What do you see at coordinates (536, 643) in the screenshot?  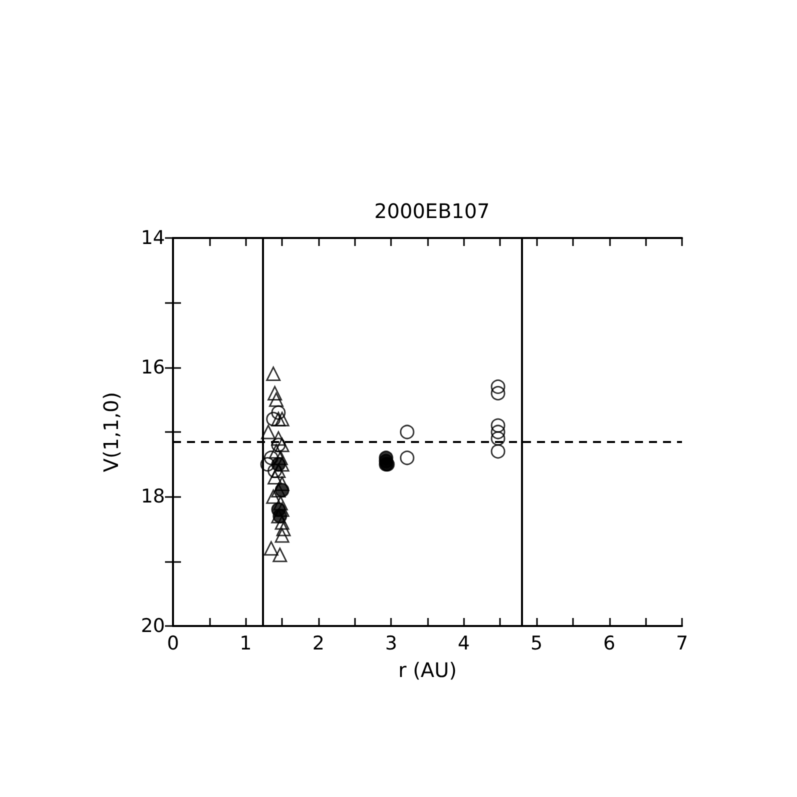 I see `x-tick-label: 5` at bounding box center [536, 643].